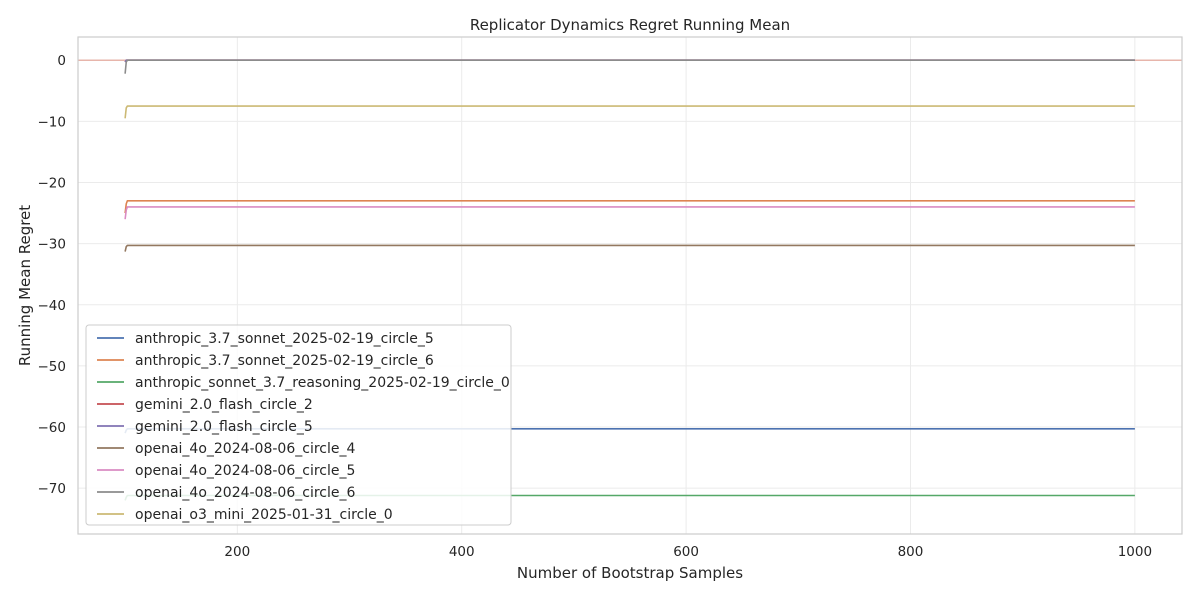 This screenshot has height=600, width=1200. What do you see at coordinates (52, 183) in the screenshot?
I see `y-tick-label: −20` at bounding box center [52, 183].